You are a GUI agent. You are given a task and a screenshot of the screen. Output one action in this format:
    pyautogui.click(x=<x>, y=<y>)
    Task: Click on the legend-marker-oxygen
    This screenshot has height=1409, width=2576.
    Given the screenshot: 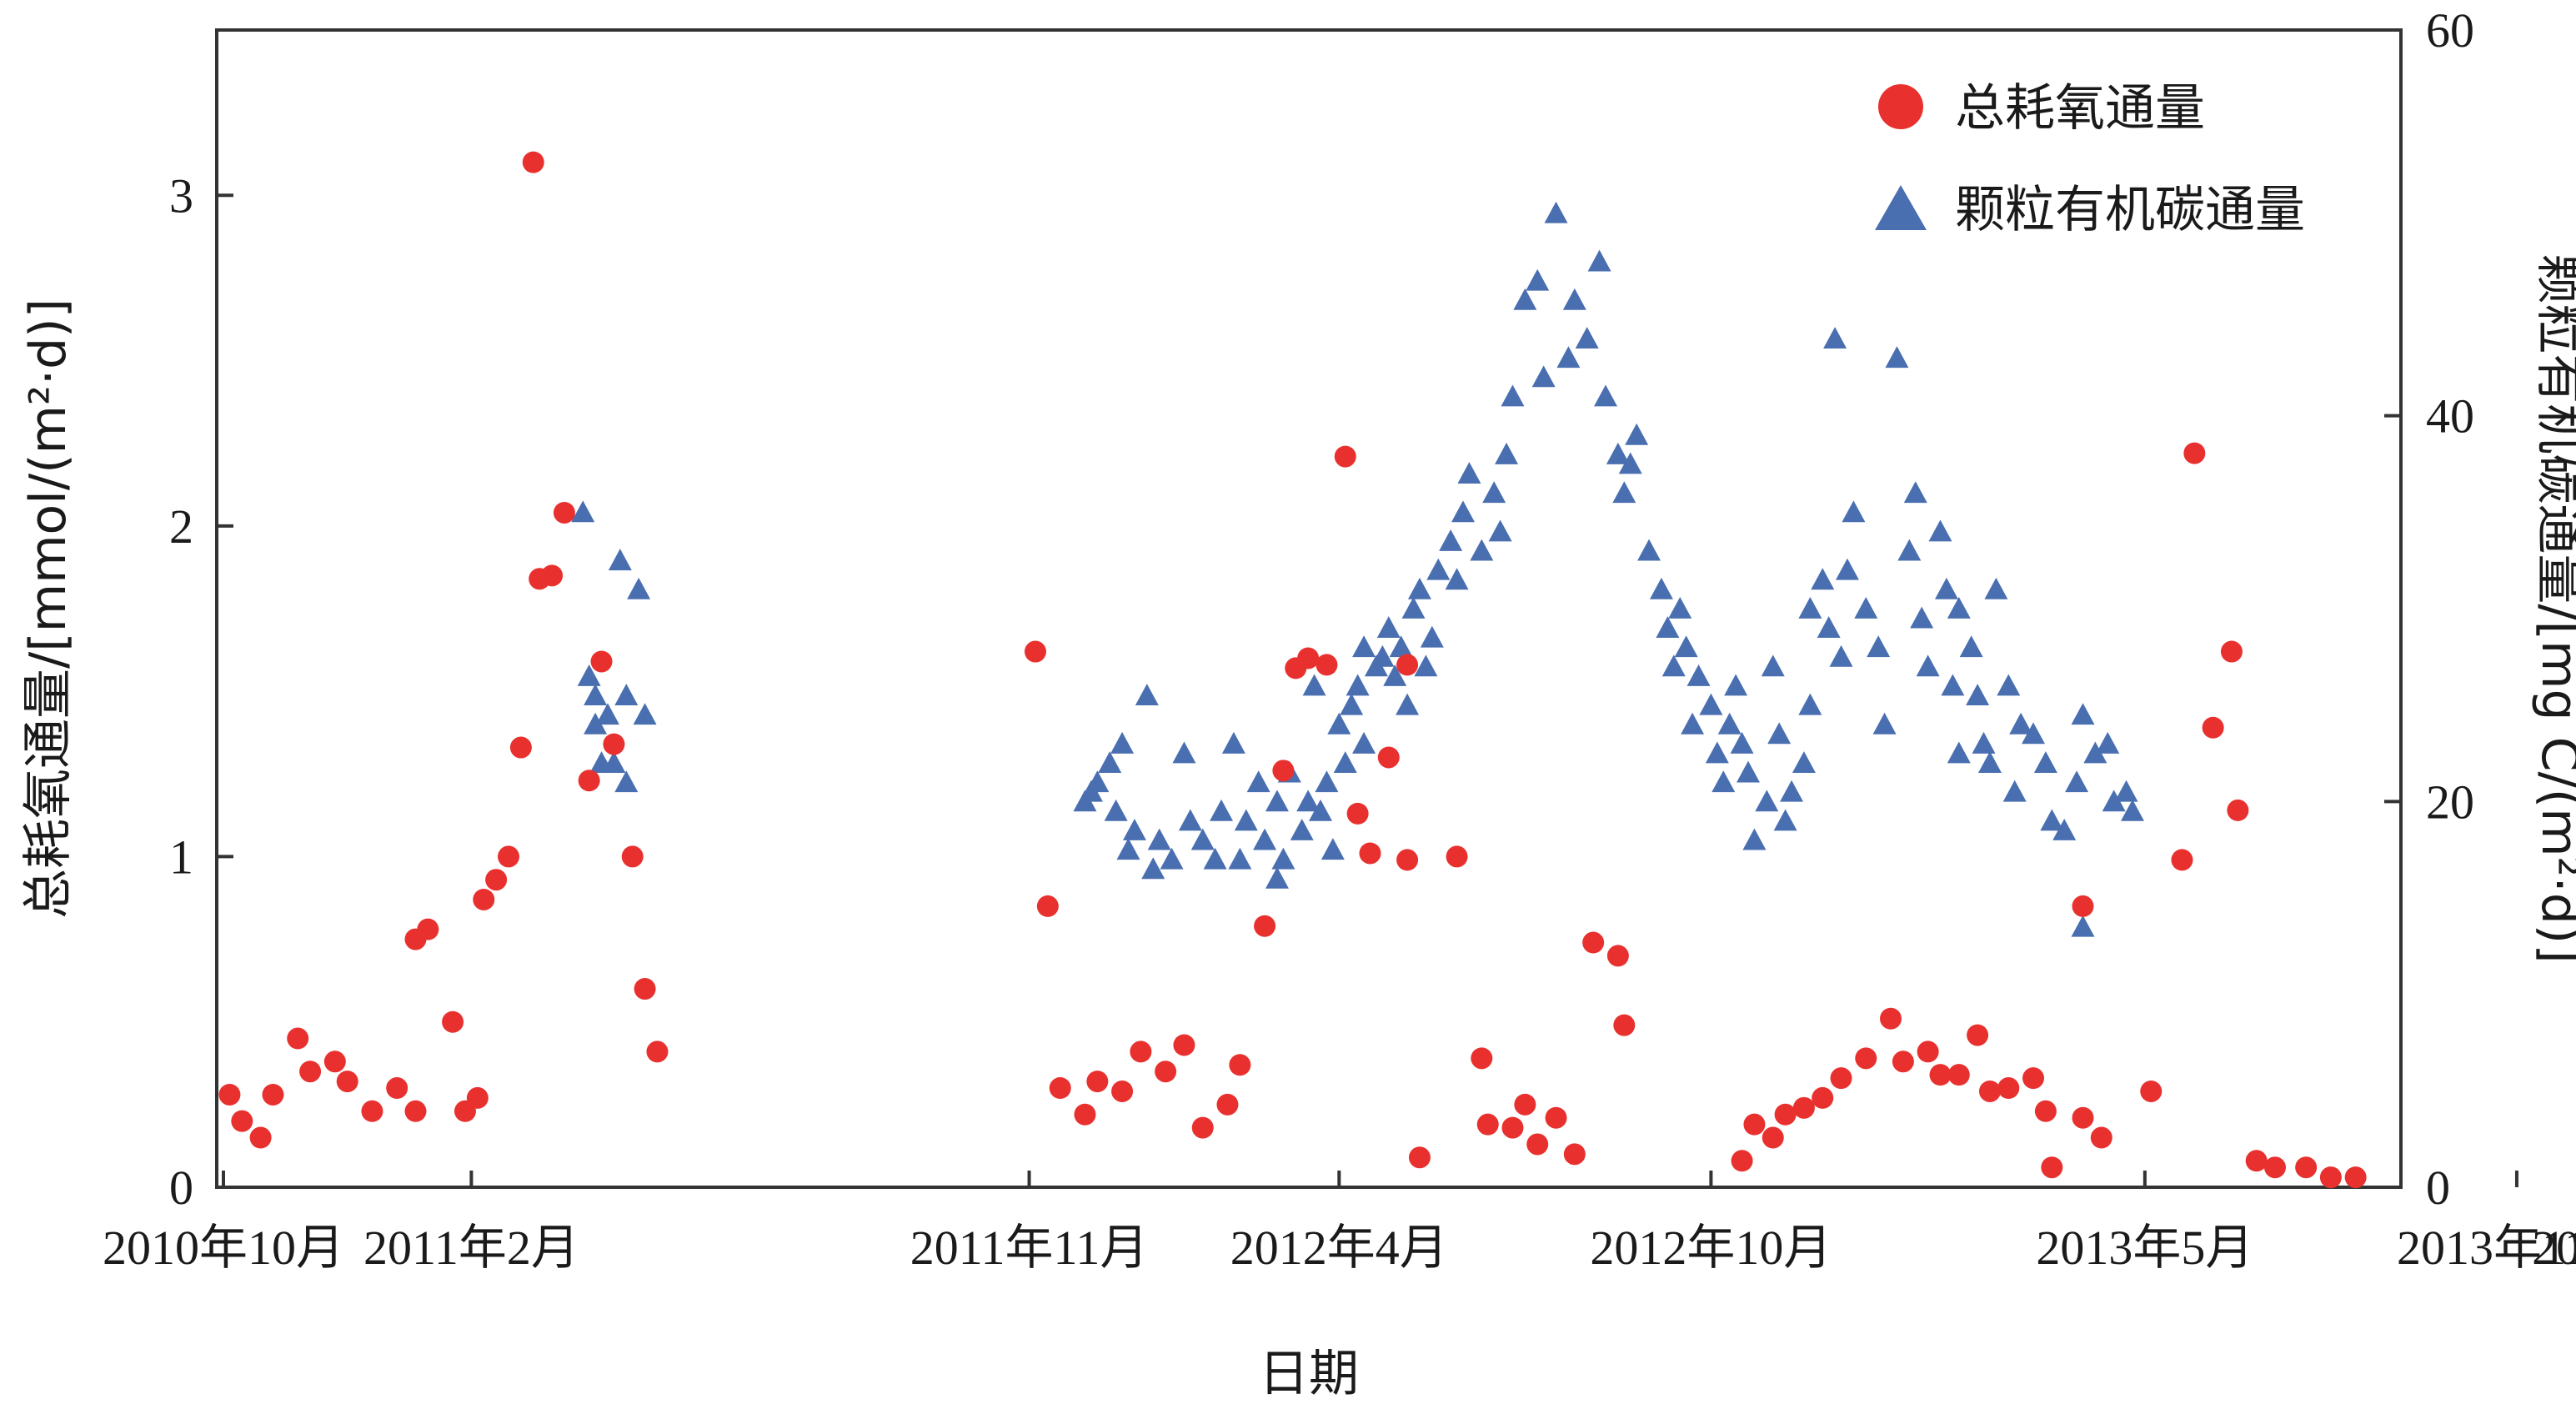 What is the action you would take?
    pyautogui.click(x=1900, y=106)
    